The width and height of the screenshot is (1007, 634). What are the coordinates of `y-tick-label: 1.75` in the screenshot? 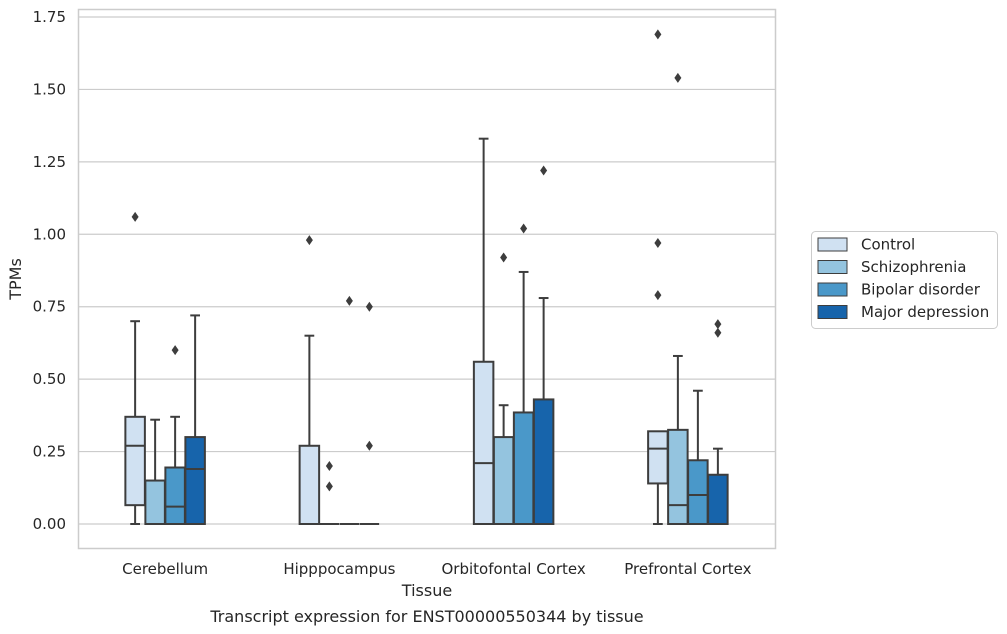 It's located at (49, 17).